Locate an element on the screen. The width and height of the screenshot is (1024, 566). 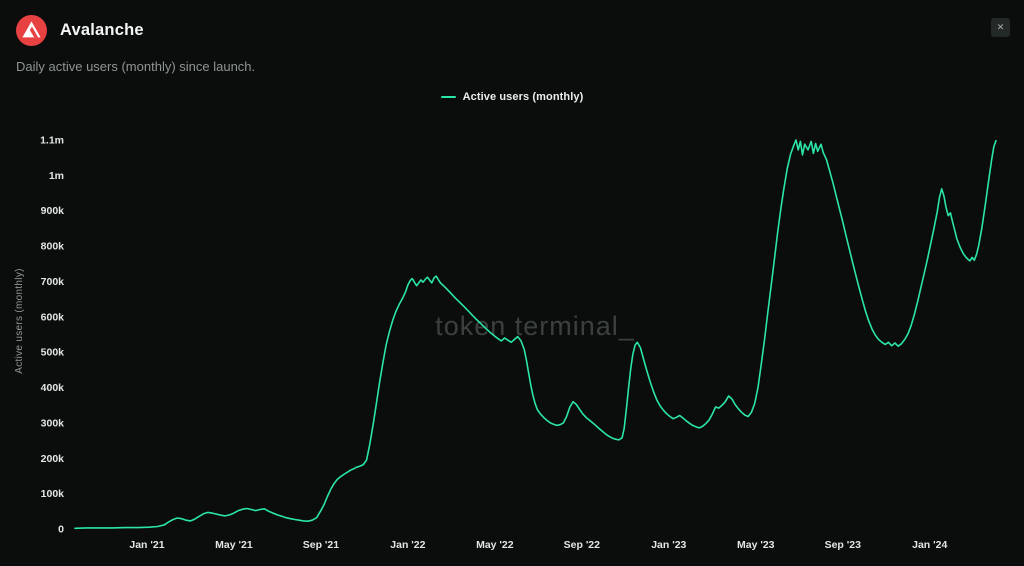
chart-legend: Active users (monthly) is located at coordinates (512, 97).